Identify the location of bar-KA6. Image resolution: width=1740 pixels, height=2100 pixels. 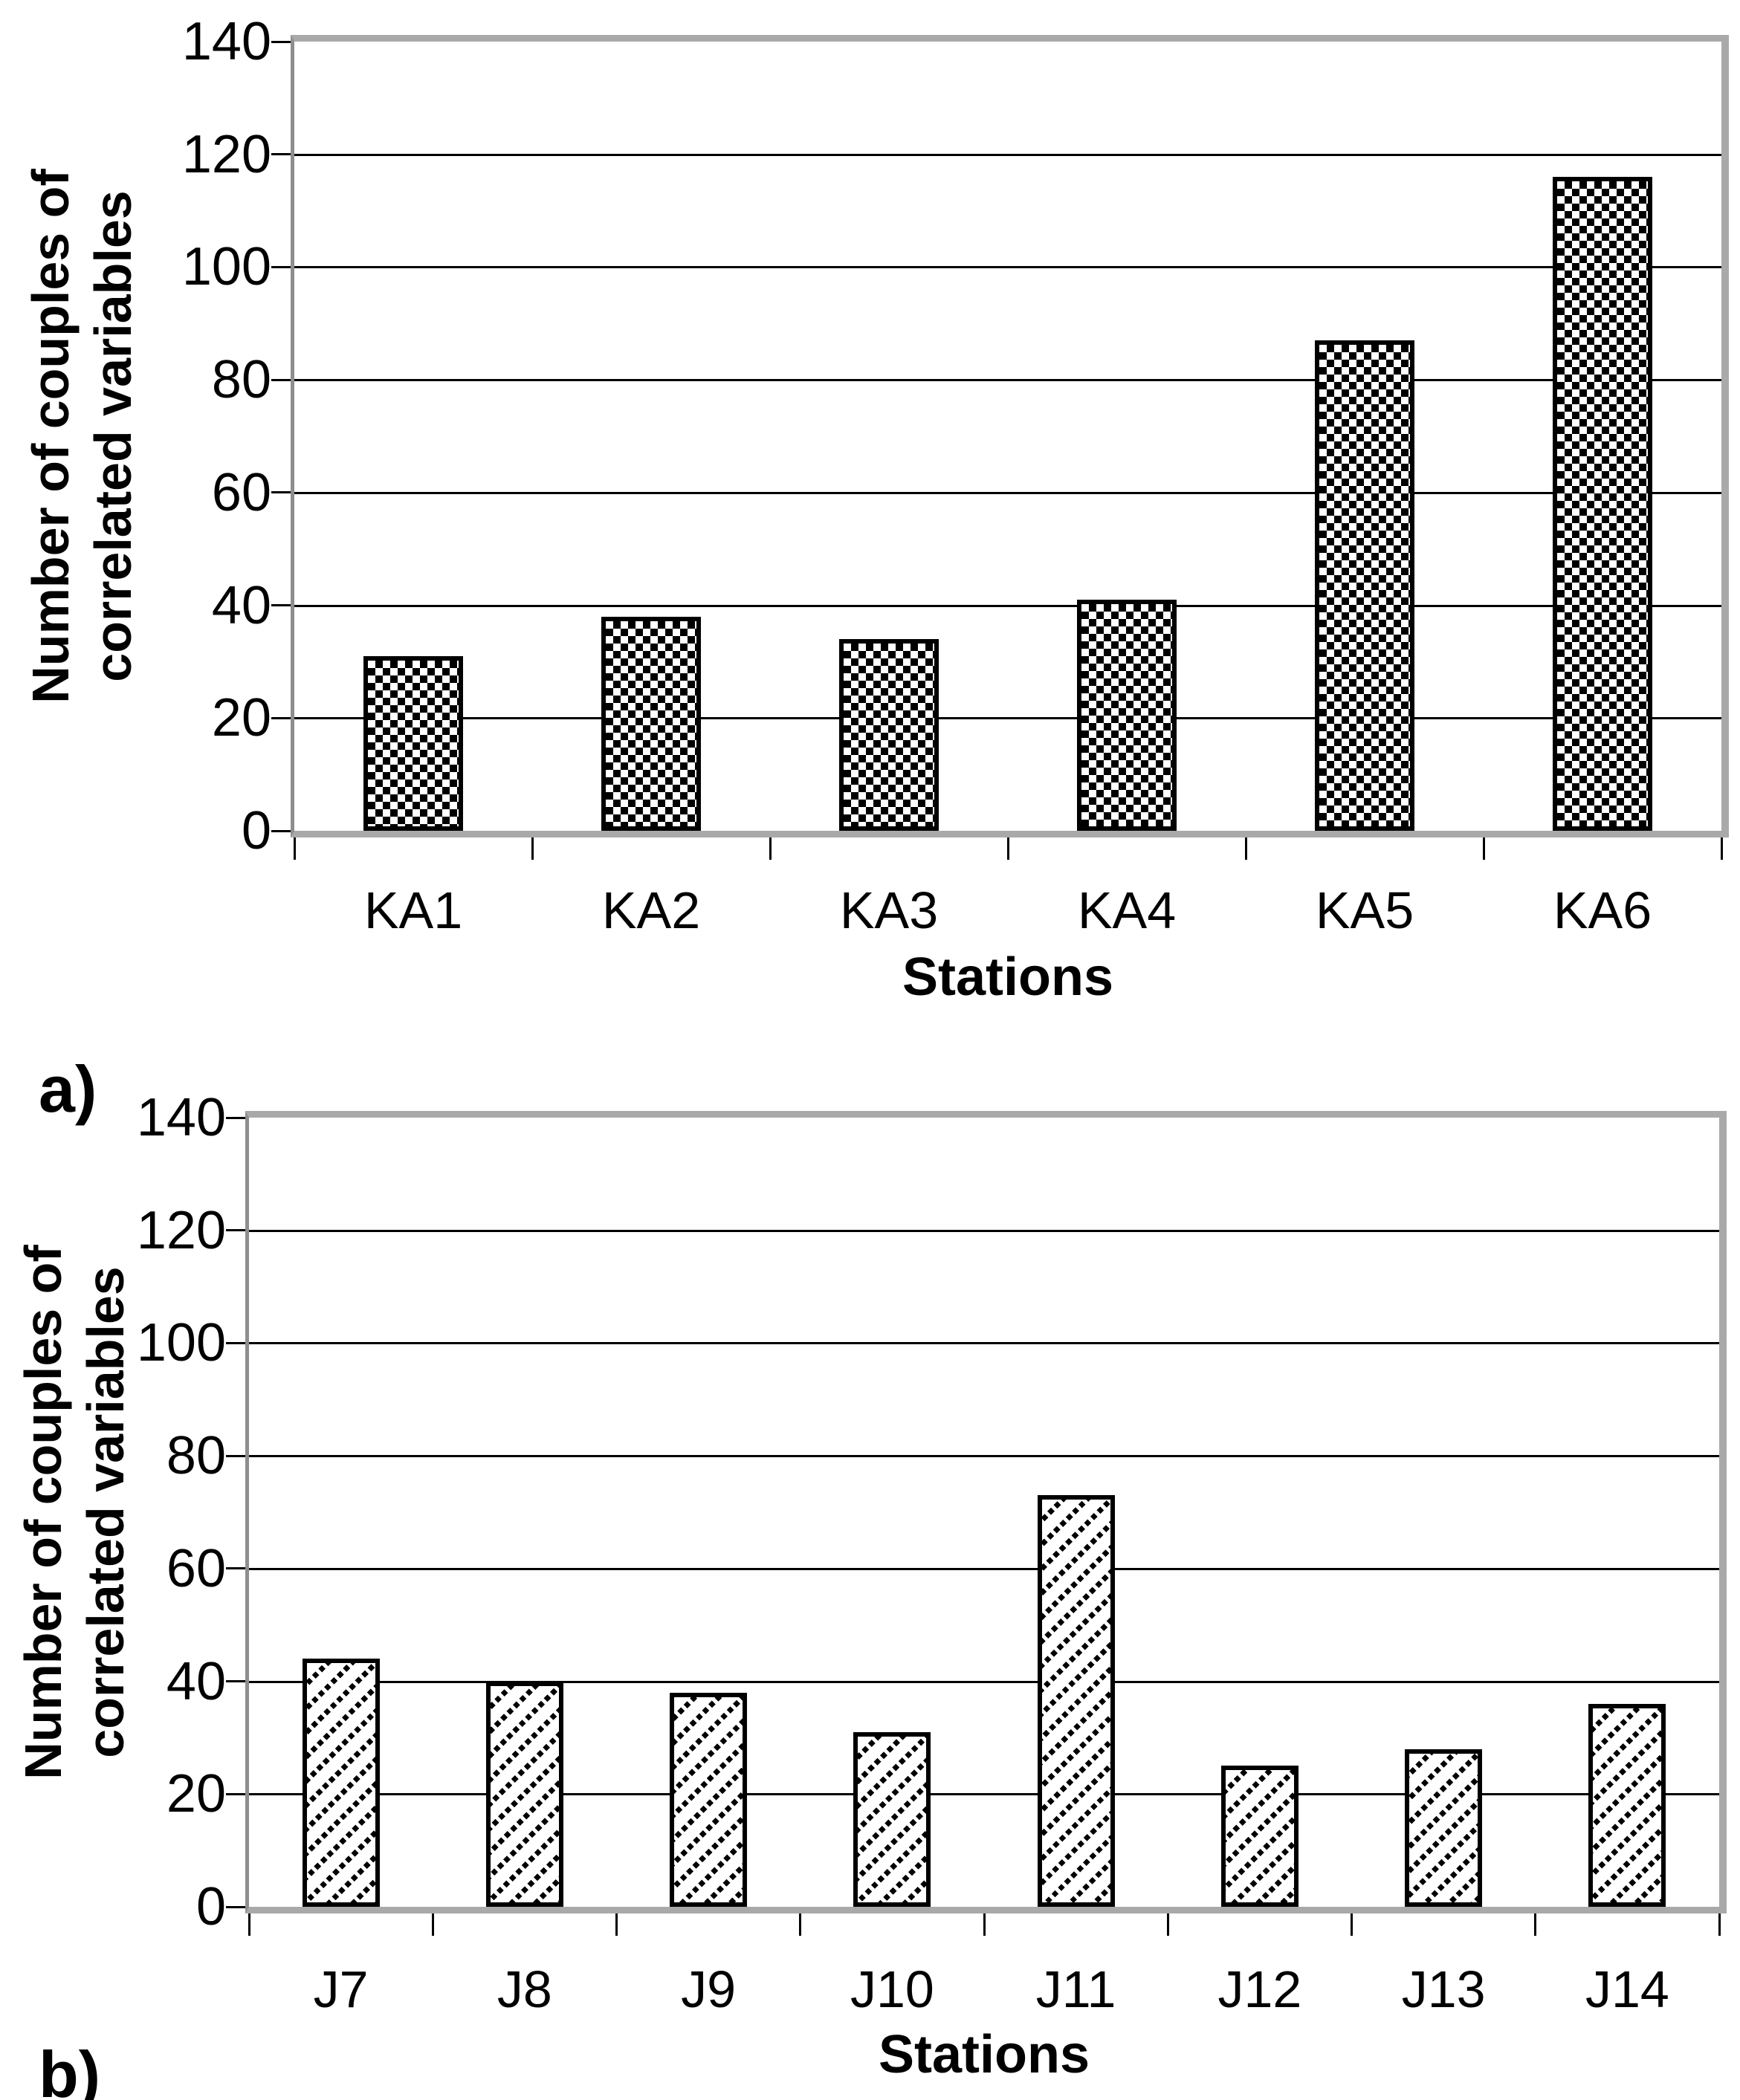
(1602, 504).